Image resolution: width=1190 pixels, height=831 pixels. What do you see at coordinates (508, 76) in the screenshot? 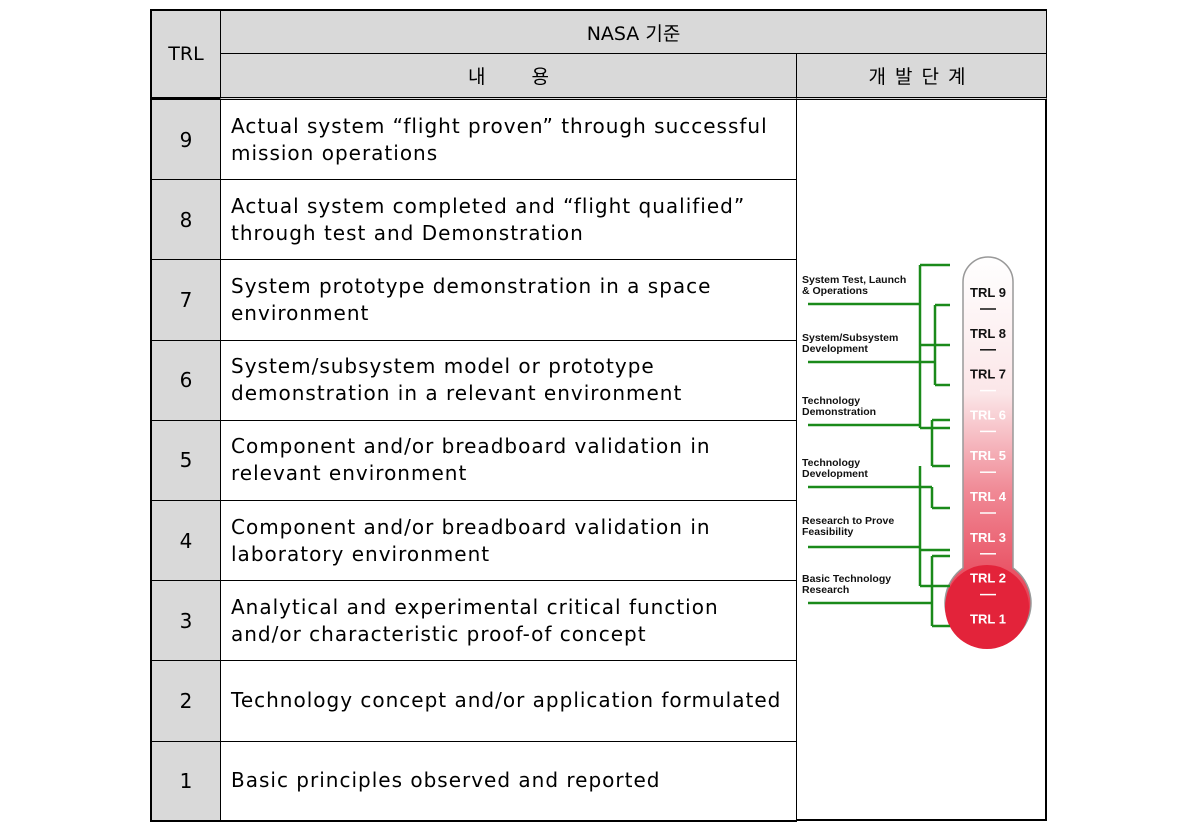
I see `content-header: 내 용` at bounding box center [508, 76].